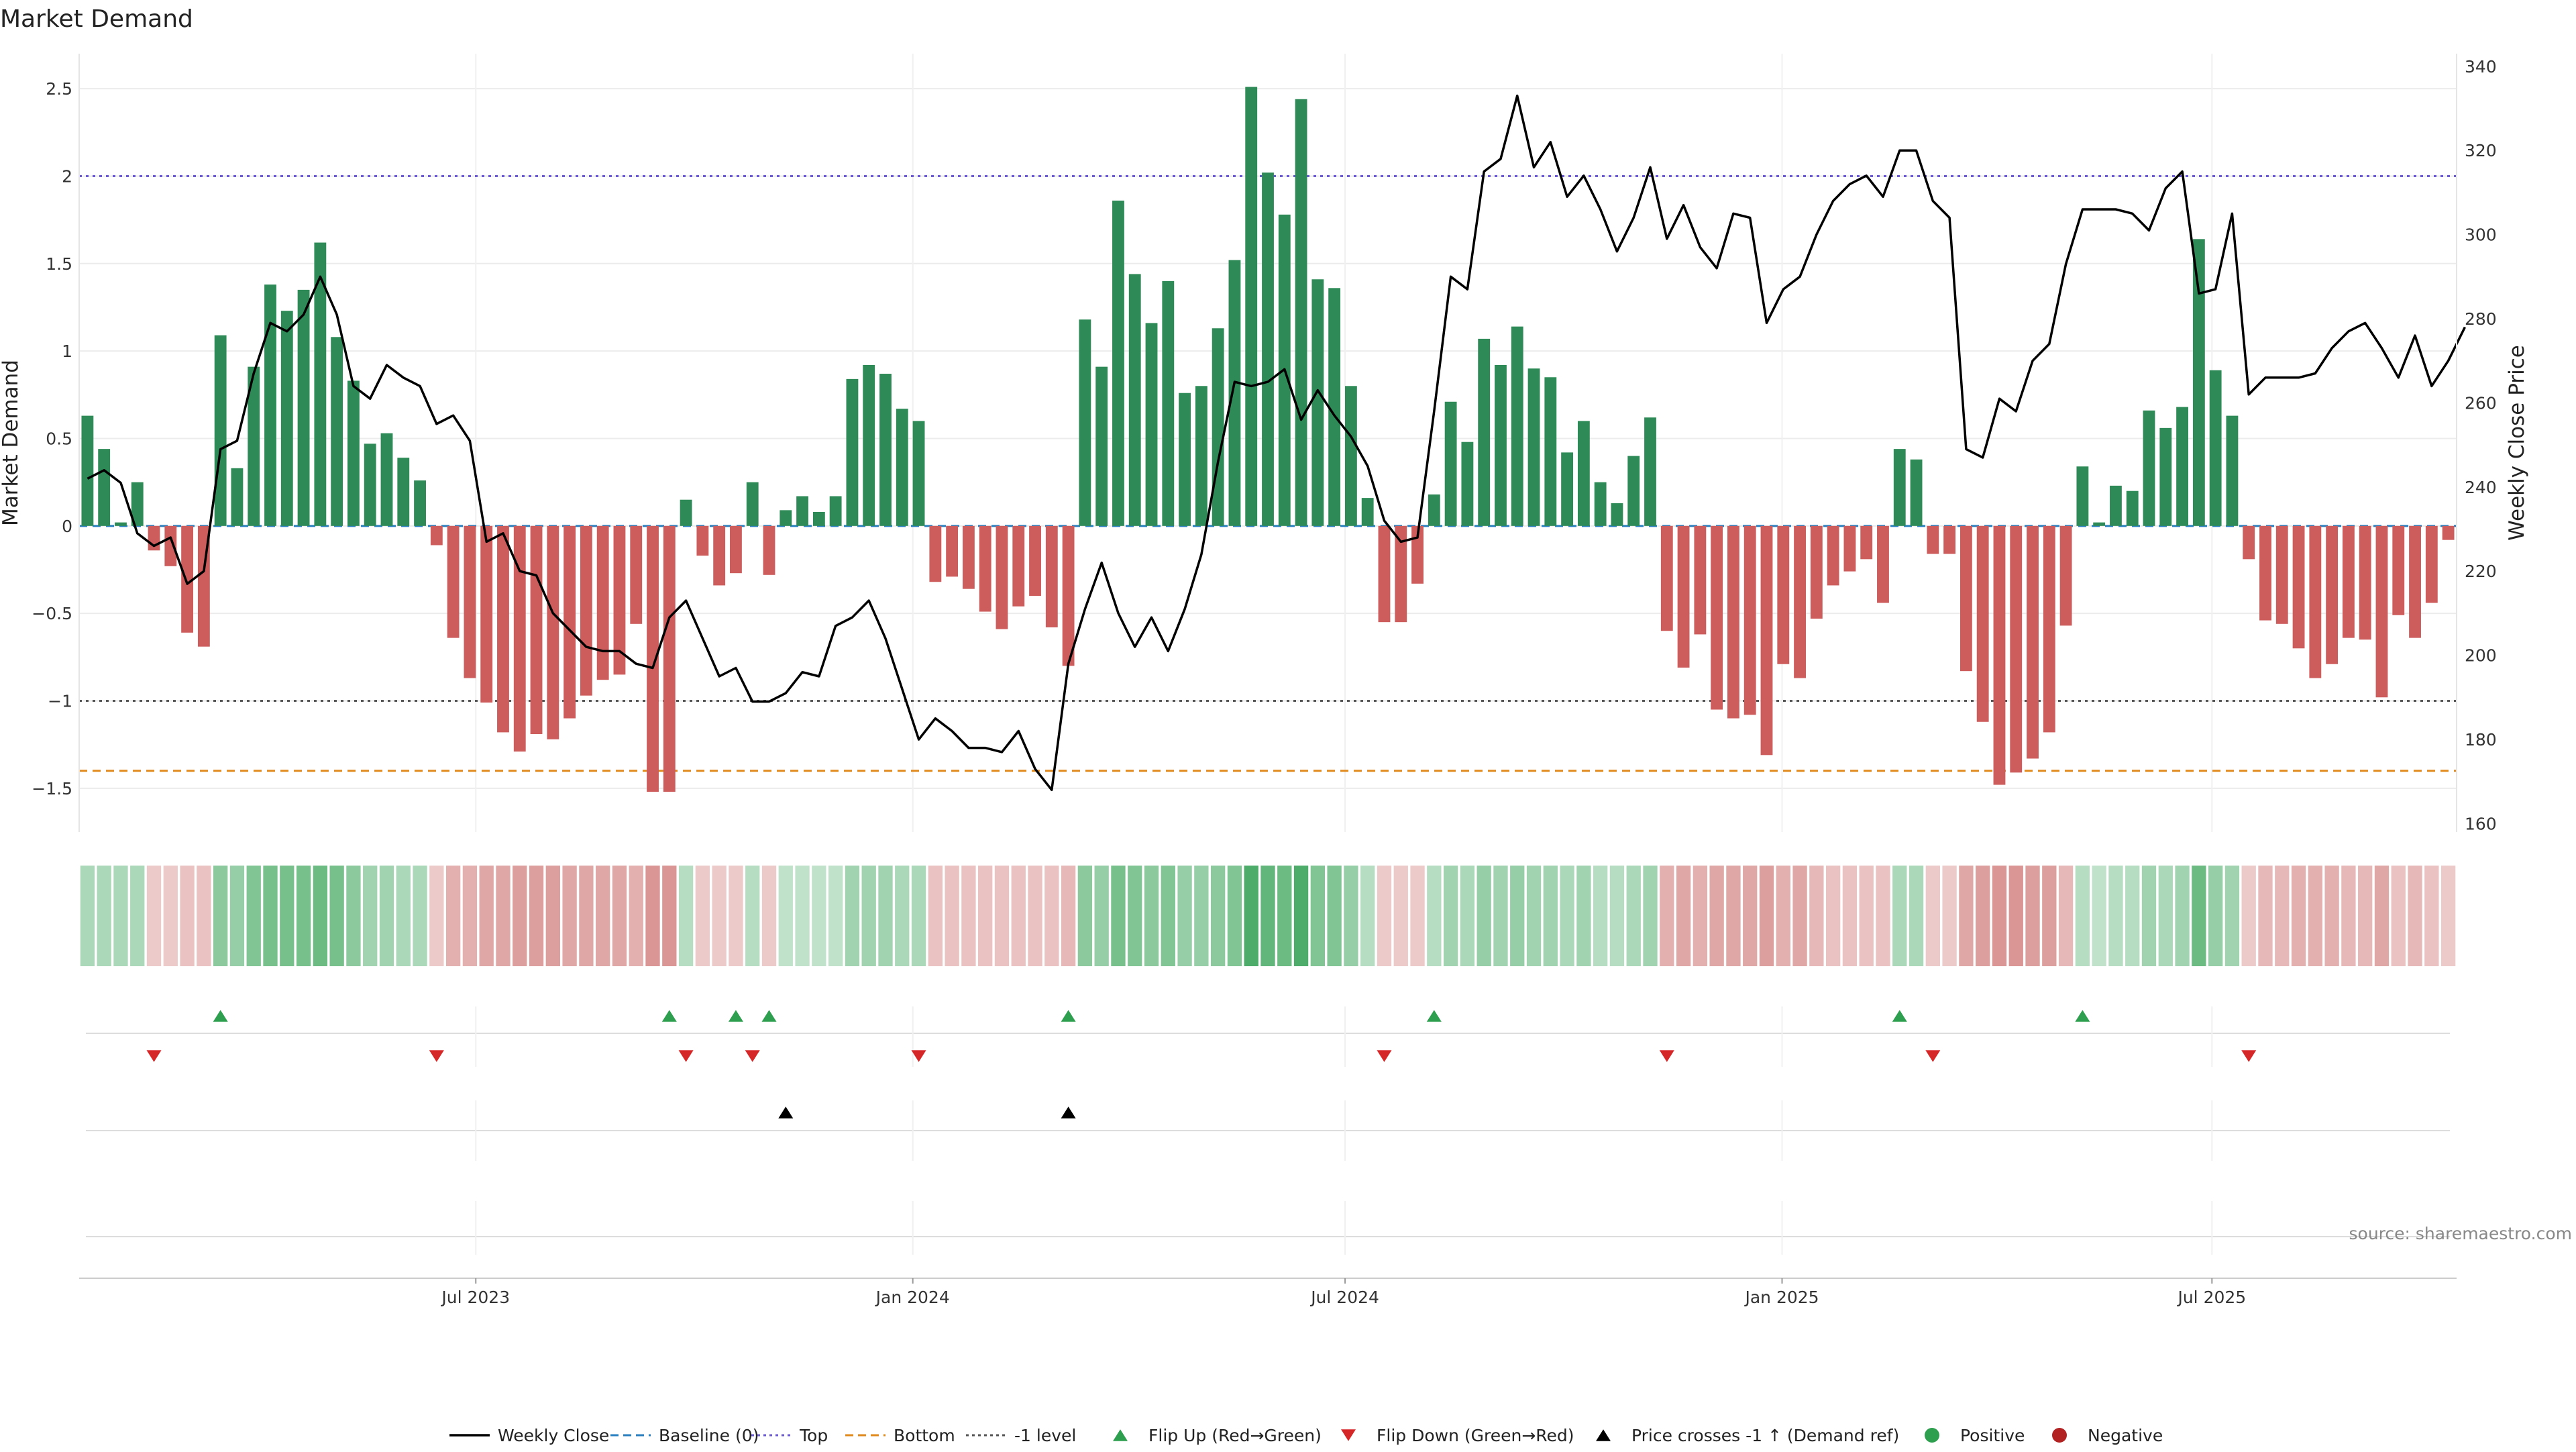 This screenshot has height=1452, width=2576. I want to click on x-tick-label: Jan 2024, so click(912, 1298).